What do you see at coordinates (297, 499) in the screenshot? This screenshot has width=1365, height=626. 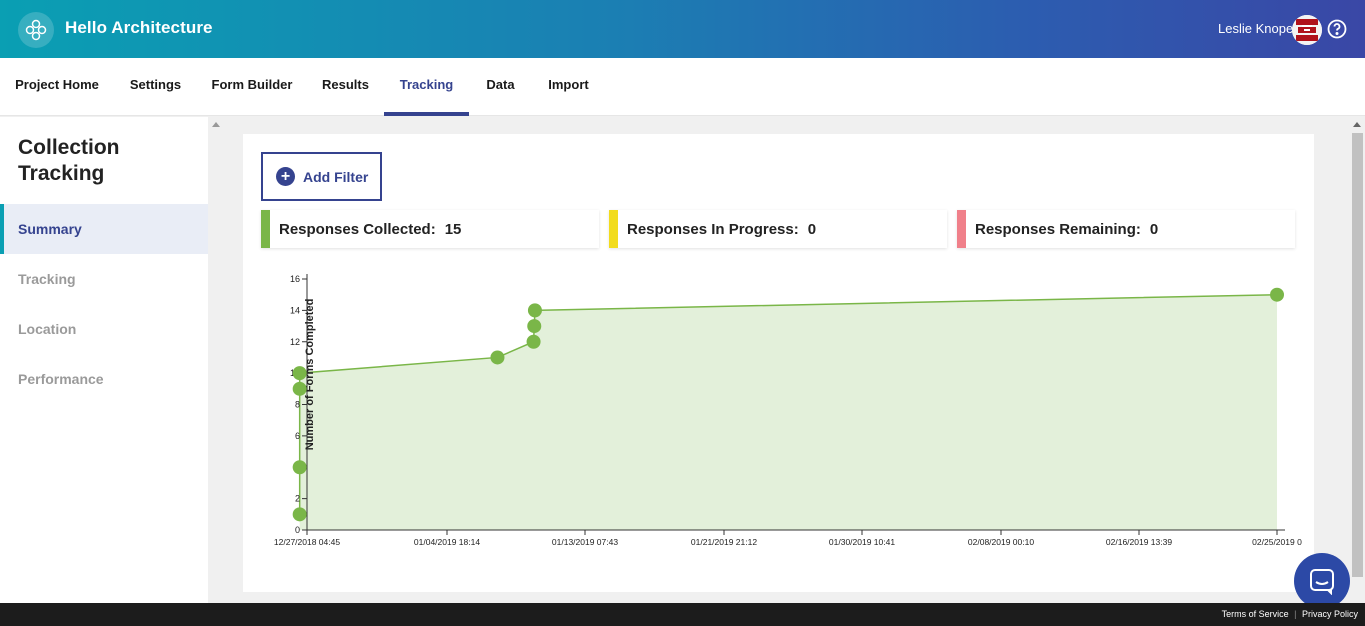 I see `y-tick-label: 2` at bounding box center [297, 499].